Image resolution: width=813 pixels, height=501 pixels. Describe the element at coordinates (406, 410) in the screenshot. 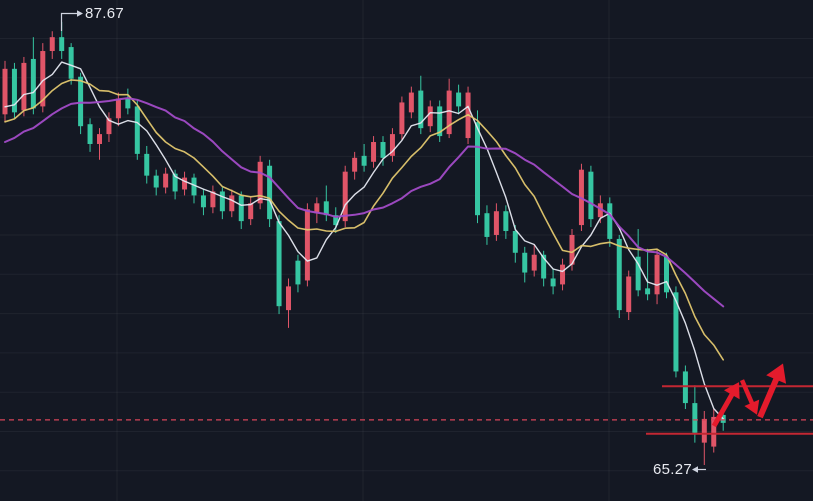

I see `level-lines-layer` at that location.